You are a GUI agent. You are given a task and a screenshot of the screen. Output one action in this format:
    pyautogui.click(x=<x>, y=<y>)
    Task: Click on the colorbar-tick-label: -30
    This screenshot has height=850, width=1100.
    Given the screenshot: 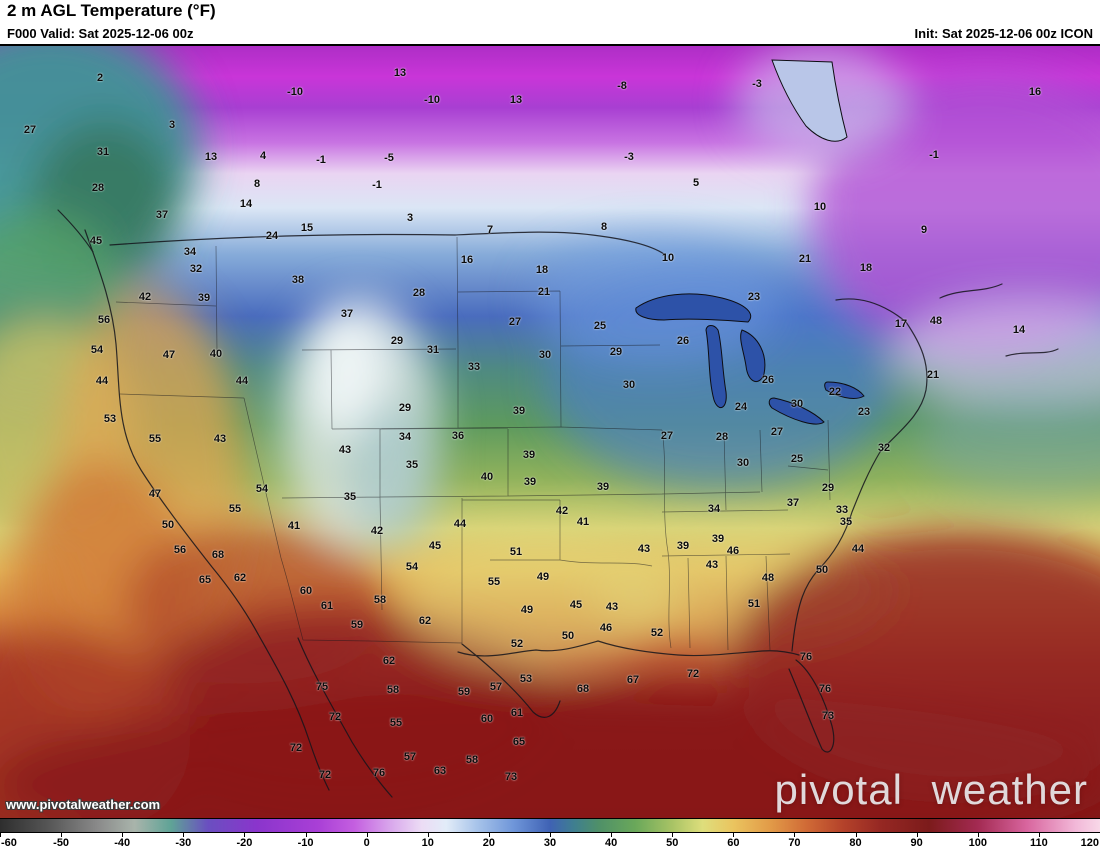 What is the action you would take?
    pyautogui.click(x=183, y=843)
    